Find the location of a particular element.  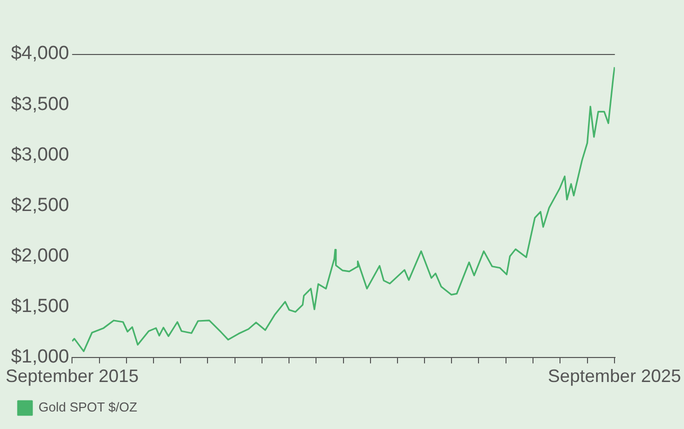

legend-label: Gold SPOT $/OZ is located at coordinates (88, 407).